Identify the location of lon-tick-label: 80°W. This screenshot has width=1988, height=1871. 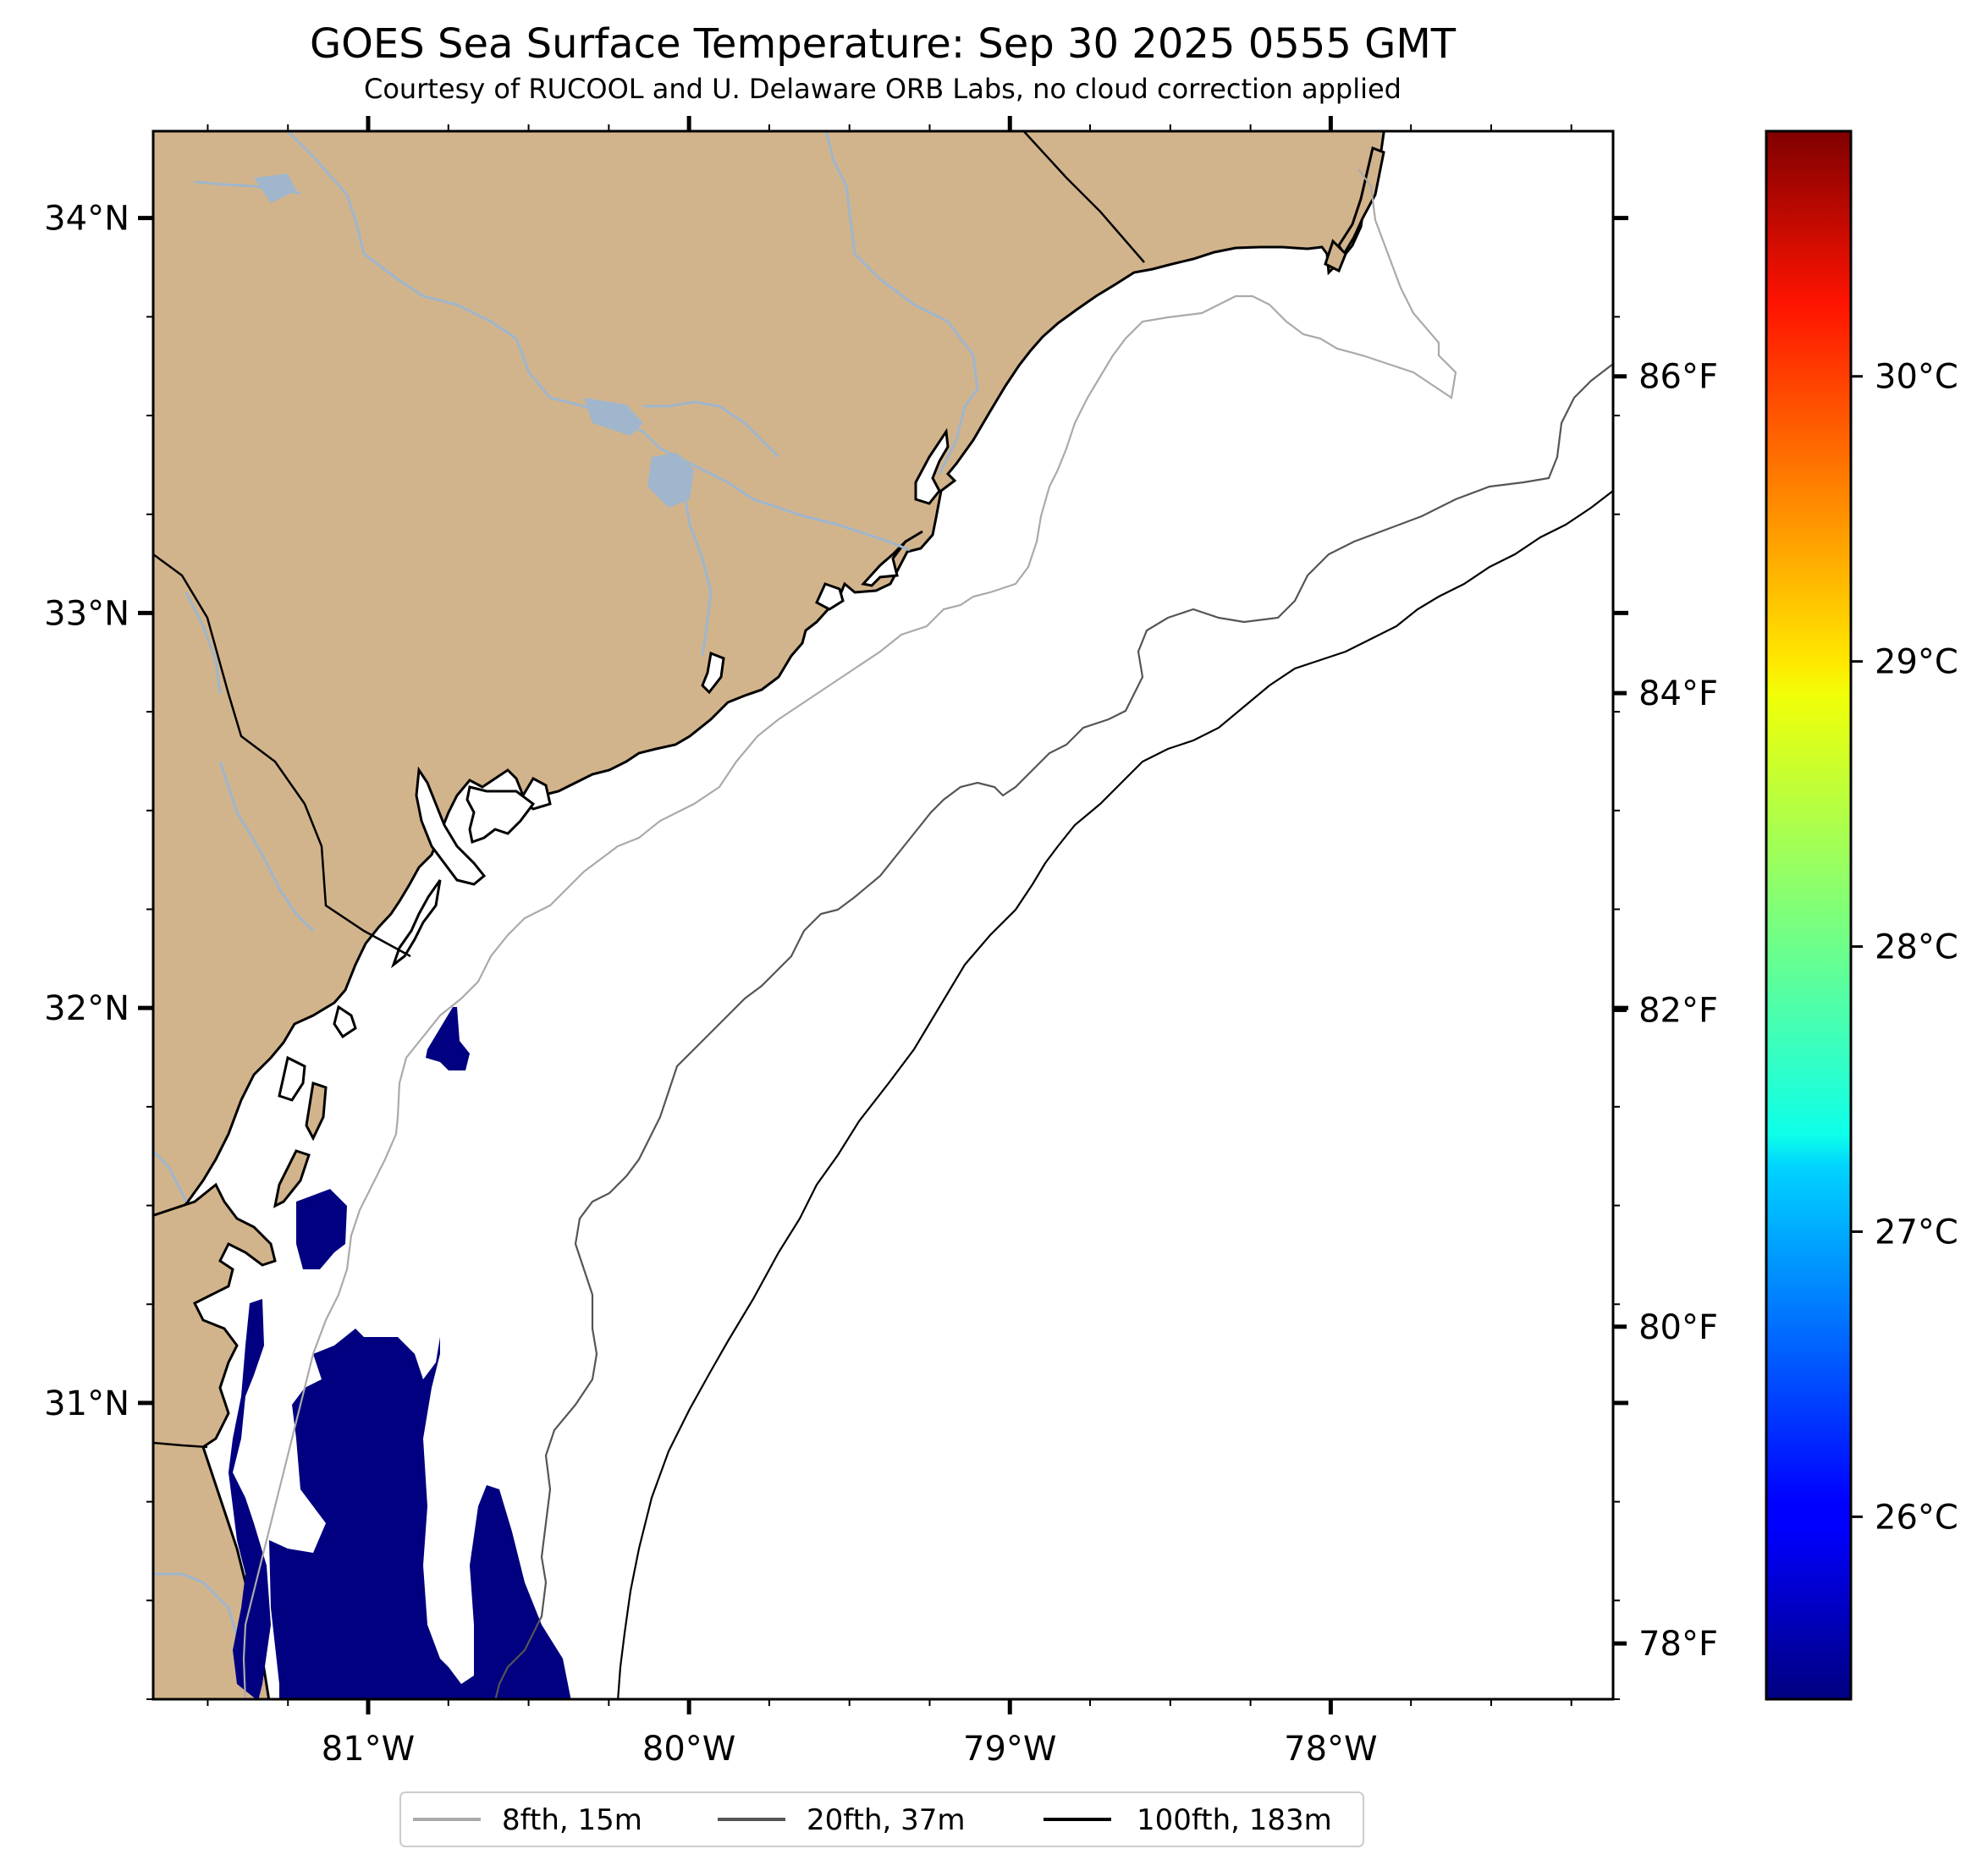
(688, 1750).